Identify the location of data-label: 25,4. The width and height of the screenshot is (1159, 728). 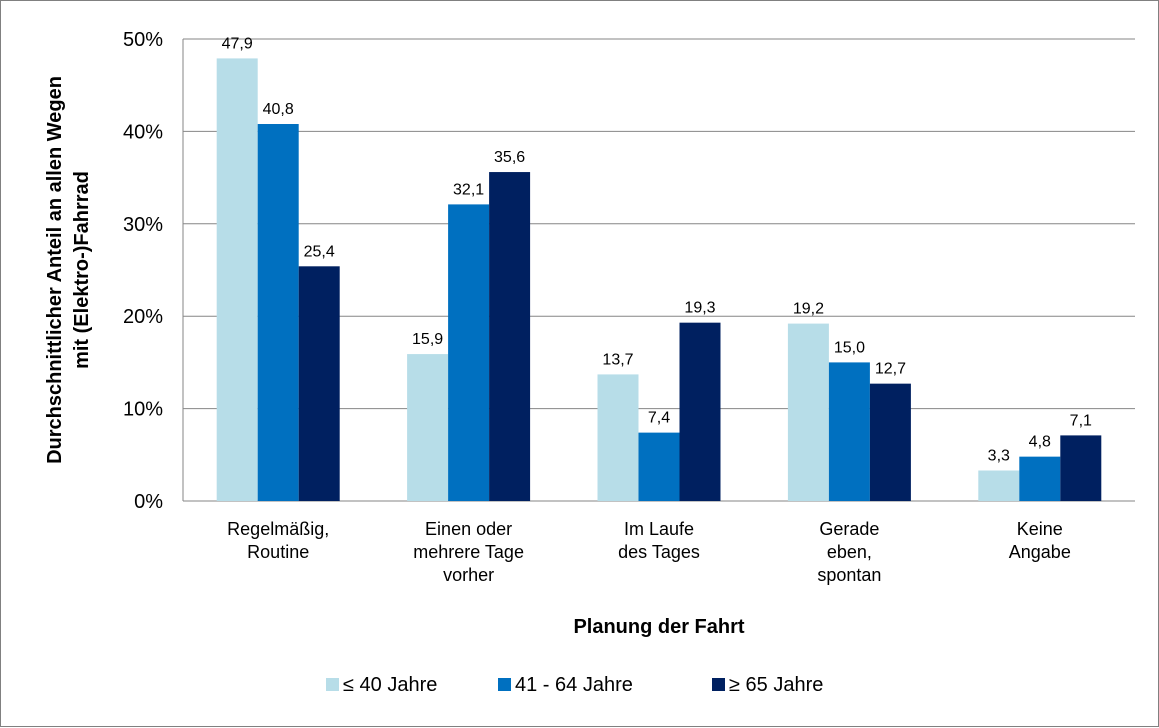
(319, 251).